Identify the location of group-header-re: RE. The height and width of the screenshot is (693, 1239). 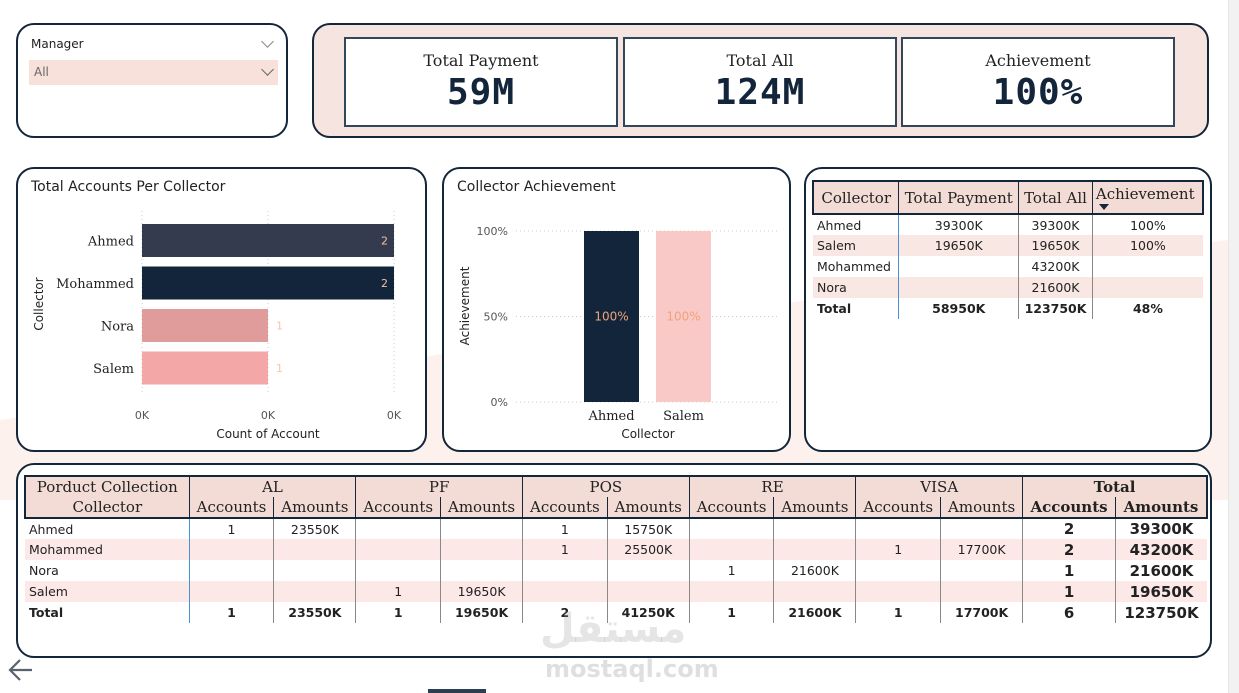
(772, 486).